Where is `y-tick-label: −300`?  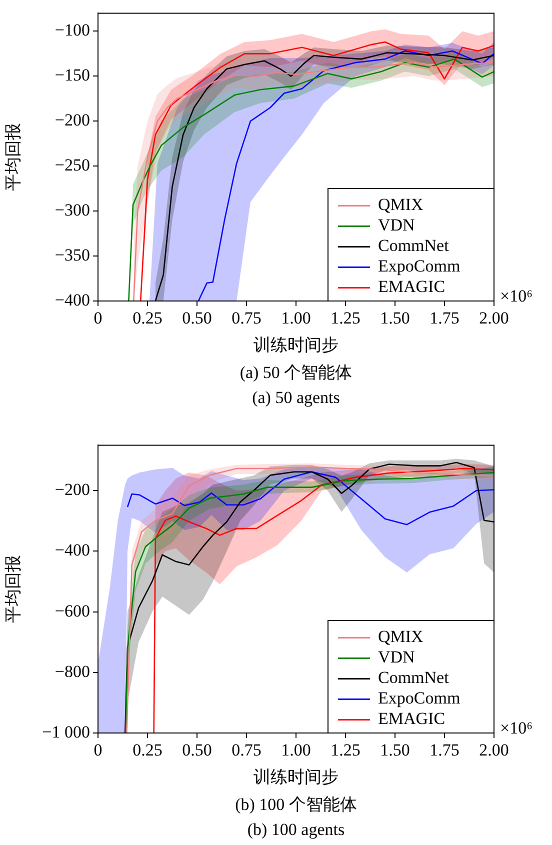
y-tick-label: −300 is located at coordinates (72, 210).